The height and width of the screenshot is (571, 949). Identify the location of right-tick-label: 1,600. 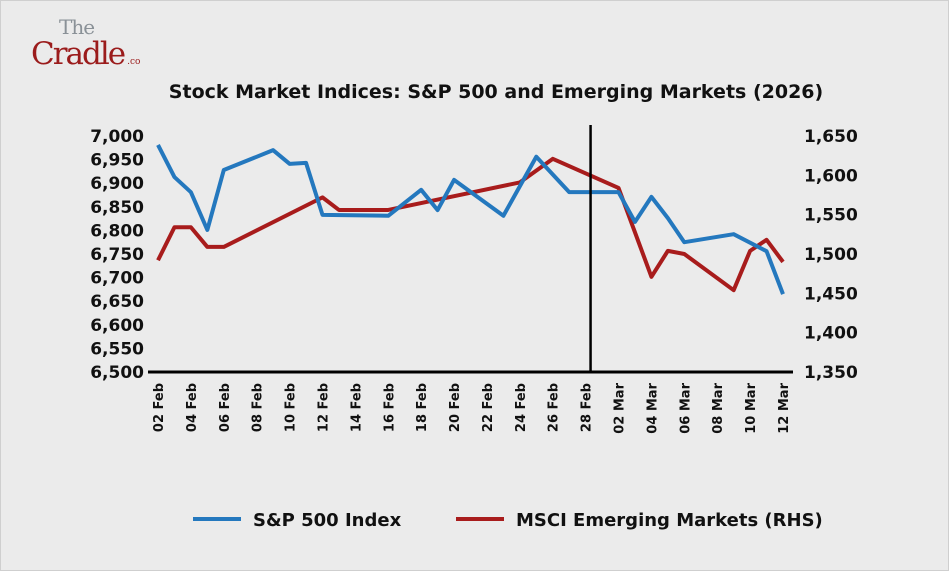
(831, 176).